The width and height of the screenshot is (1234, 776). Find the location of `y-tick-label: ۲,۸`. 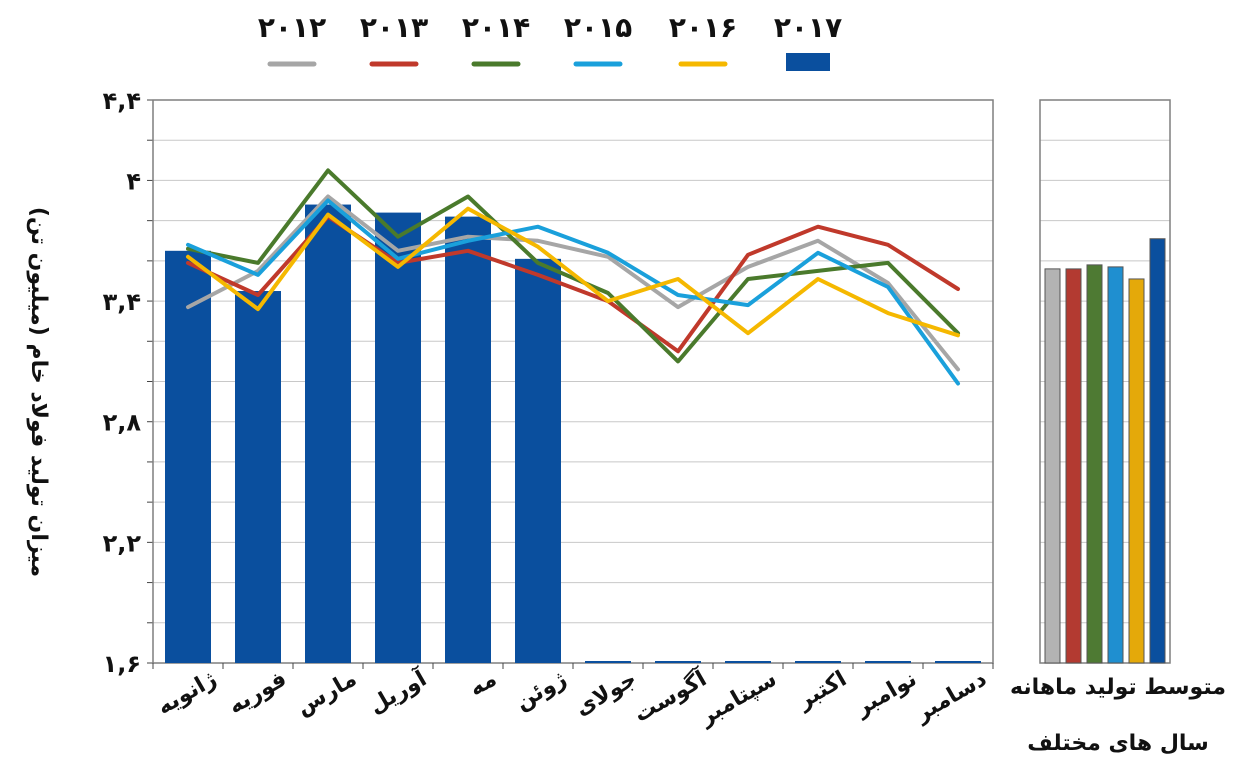

y-tick-label: ۲,۸ is located at coordinates (122, 423).